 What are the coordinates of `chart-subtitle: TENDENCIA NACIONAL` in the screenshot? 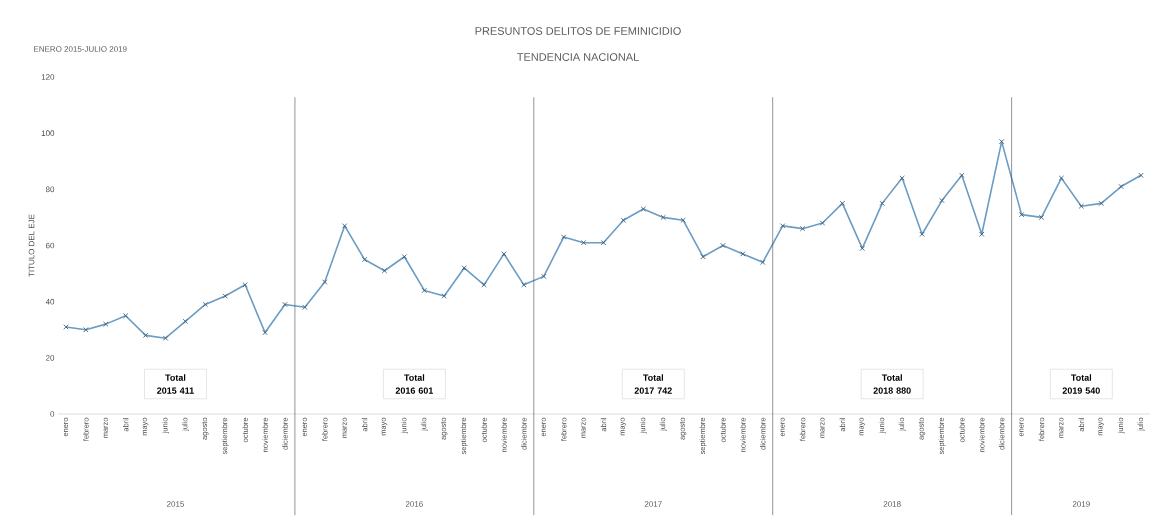 It's located at (578, 57).